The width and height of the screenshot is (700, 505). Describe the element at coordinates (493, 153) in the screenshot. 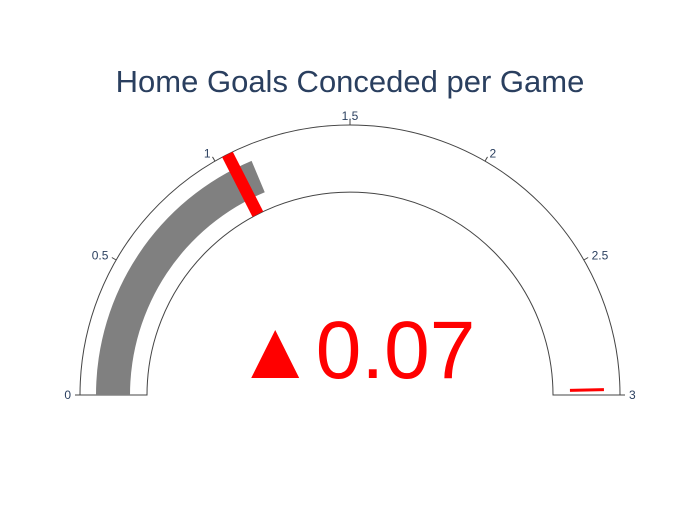

I see `gauge-tick-label: 2` at that location.